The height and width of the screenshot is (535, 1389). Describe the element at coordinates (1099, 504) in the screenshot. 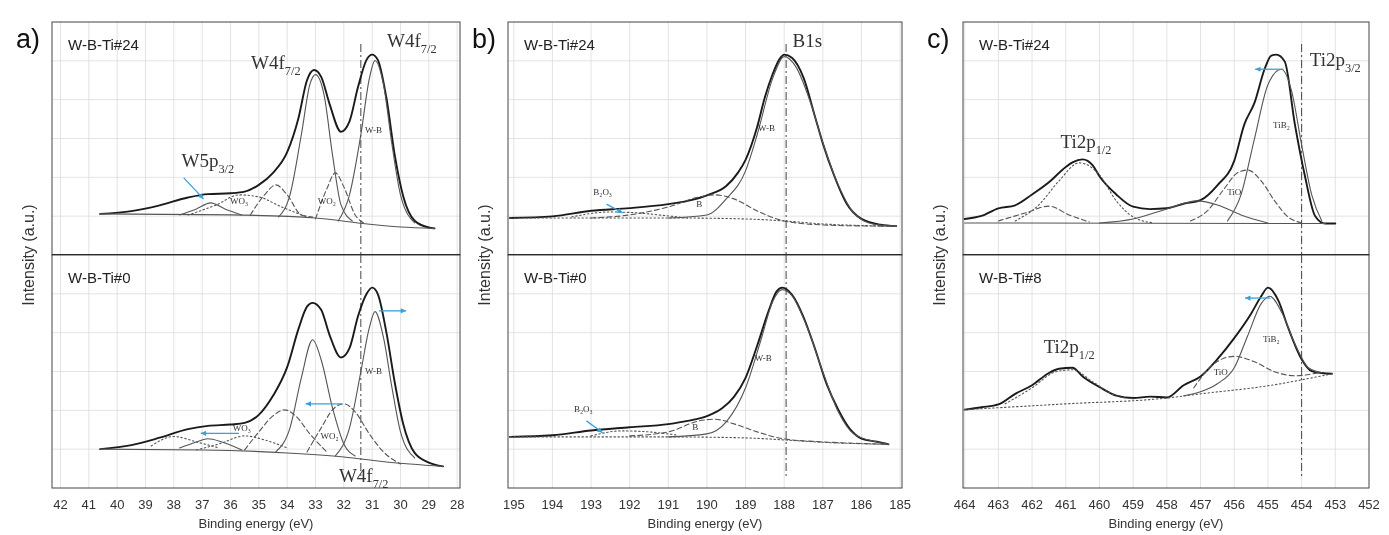

I see `x-tick-label: 460` at that location.